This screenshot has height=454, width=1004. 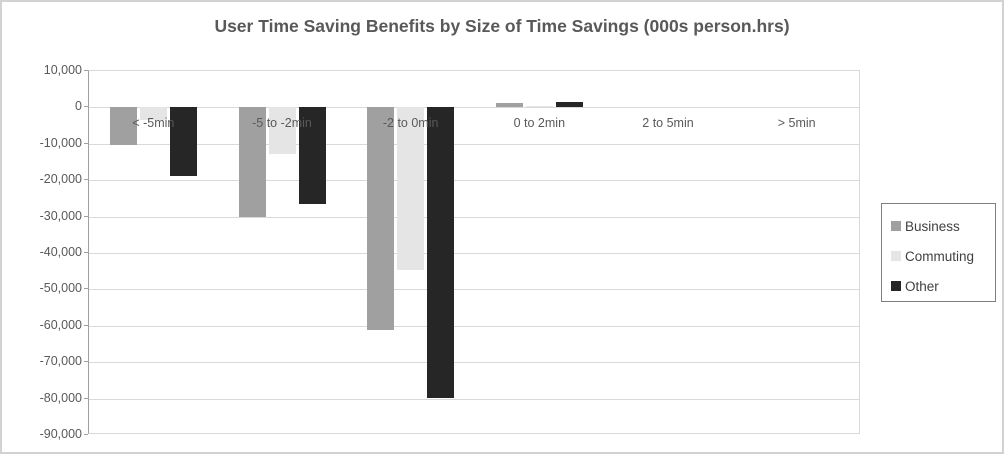 What do you see at coordinates (922, 286) in the screenshot?
I see `legend-label: Other` at bounding box center [922, 286].